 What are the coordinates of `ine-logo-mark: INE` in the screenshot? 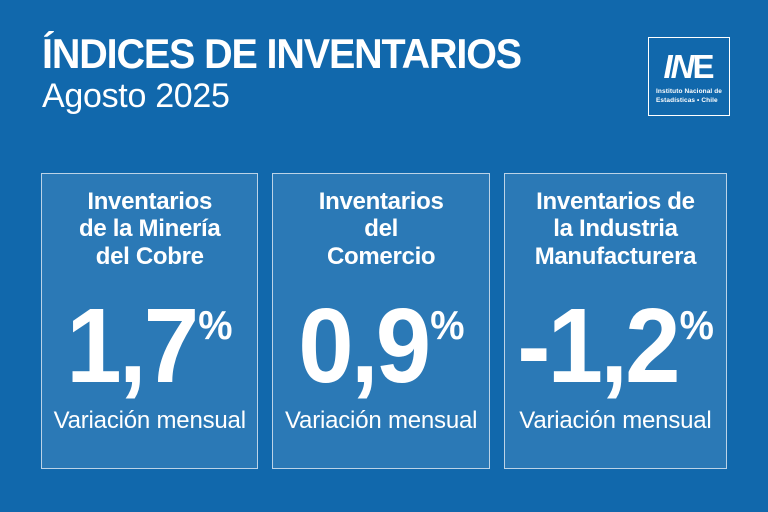 It's located at (688, 66).